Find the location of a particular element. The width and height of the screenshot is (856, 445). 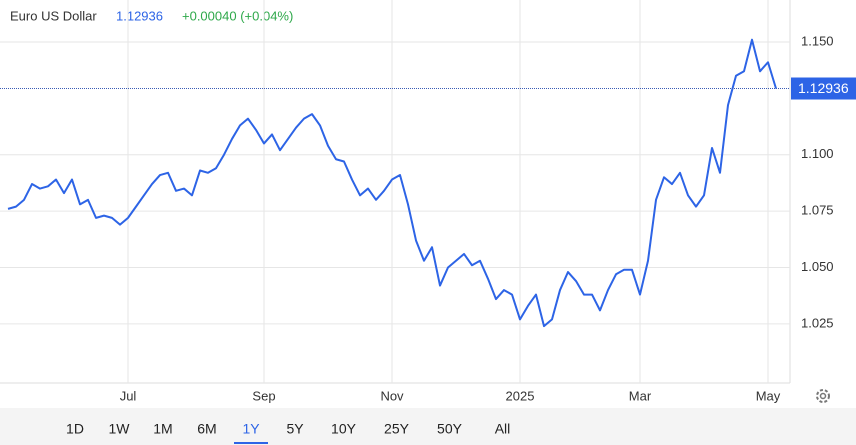

range-button: 1M is located at coordinates (162, 429).